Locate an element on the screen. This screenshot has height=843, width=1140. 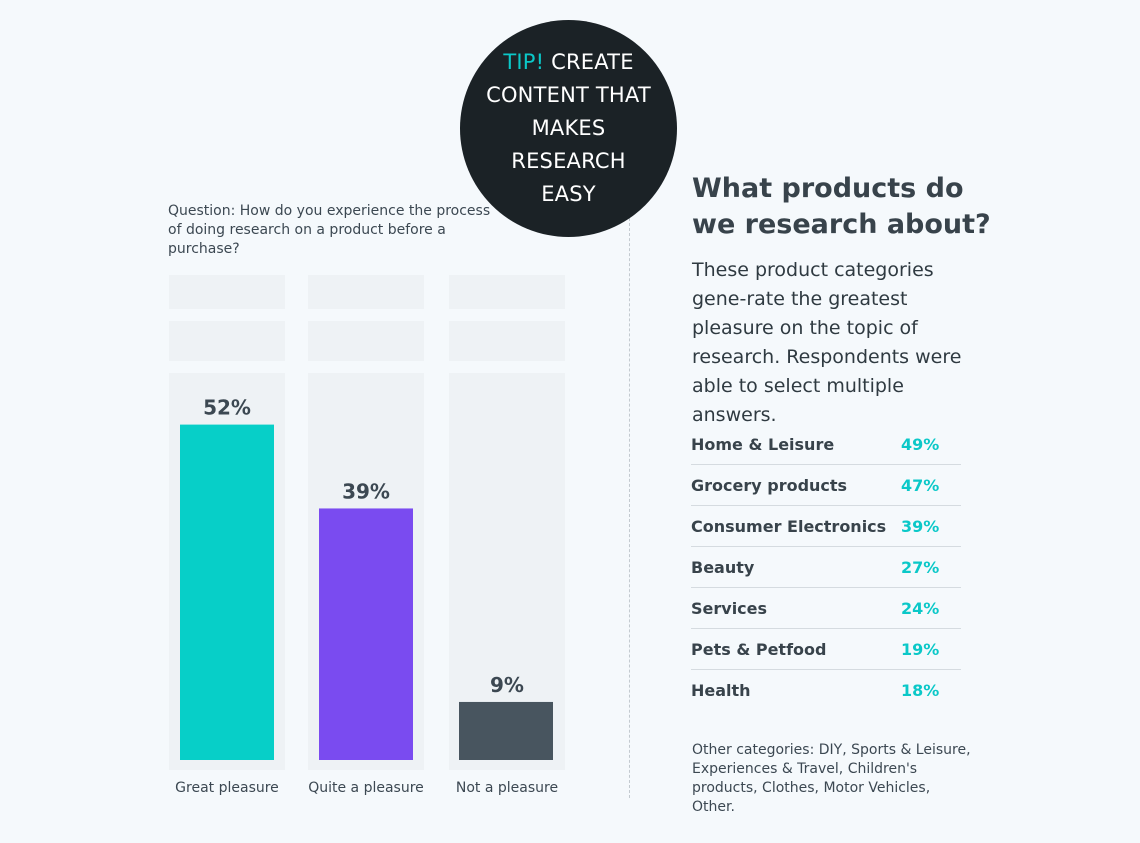
bar-value-label: 39% is located at coordinates (366, 491).